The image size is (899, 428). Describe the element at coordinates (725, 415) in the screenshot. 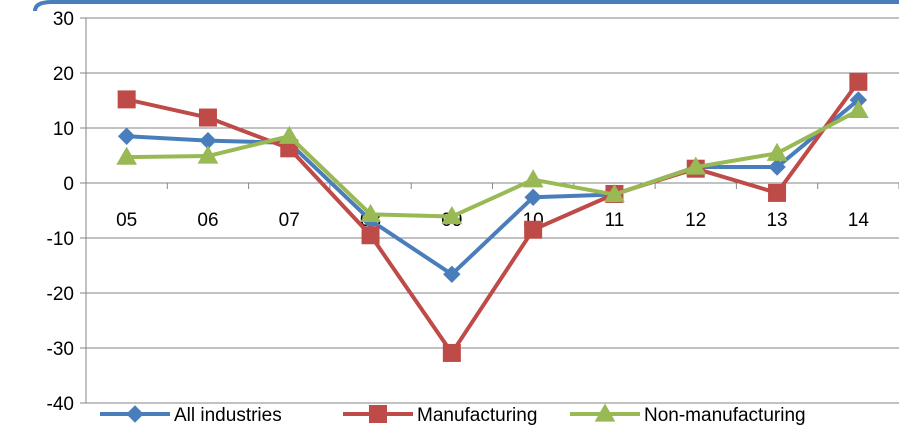

I see `legend-label: Non-manufacturing` at that location.